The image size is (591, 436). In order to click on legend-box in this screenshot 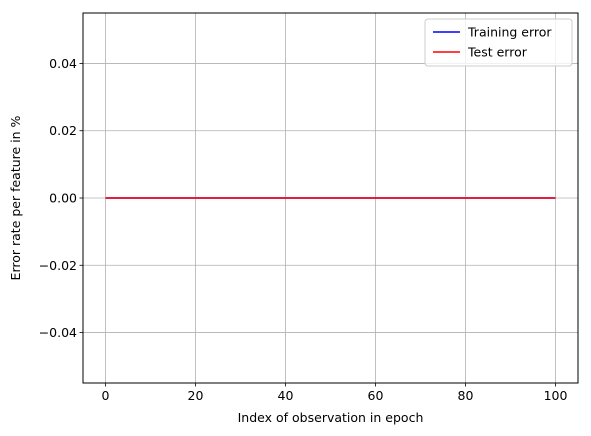, I will do `click(498, 42)`.